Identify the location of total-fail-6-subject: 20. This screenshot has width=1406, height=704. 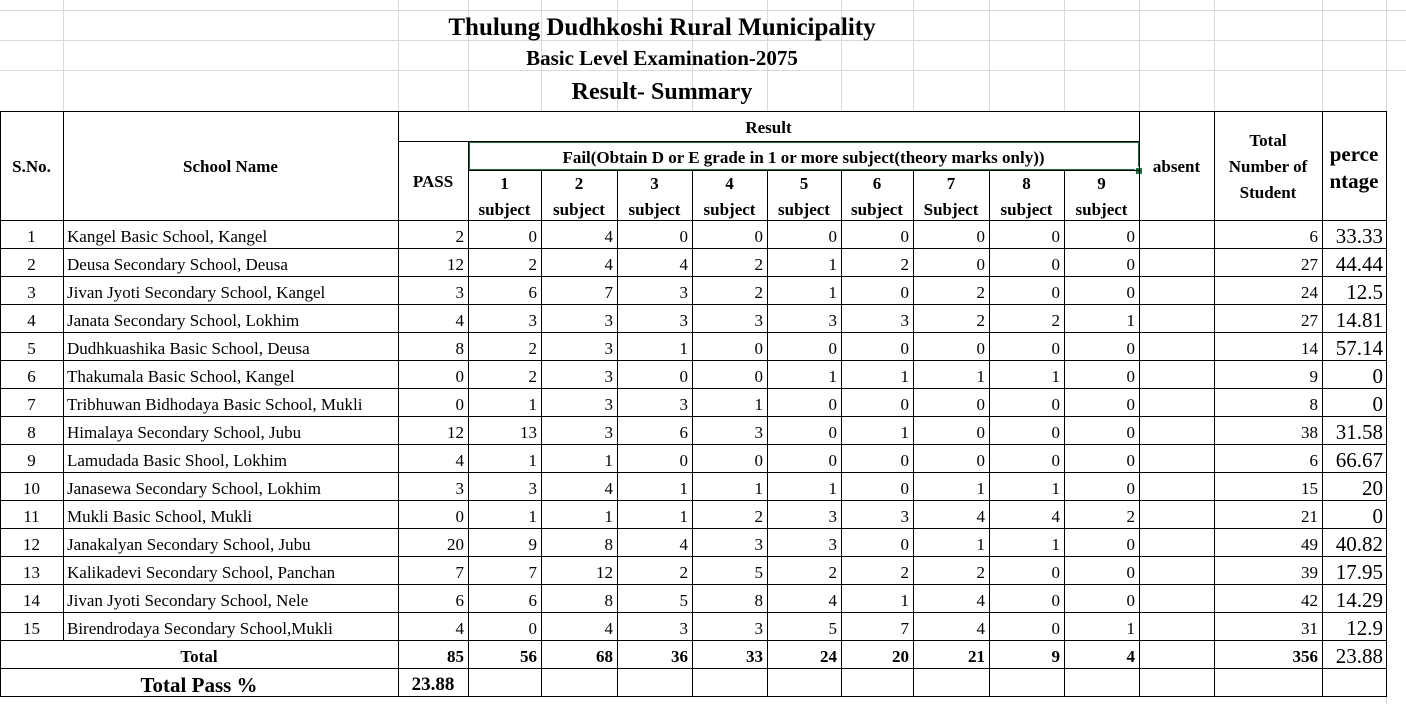
(900, 656).